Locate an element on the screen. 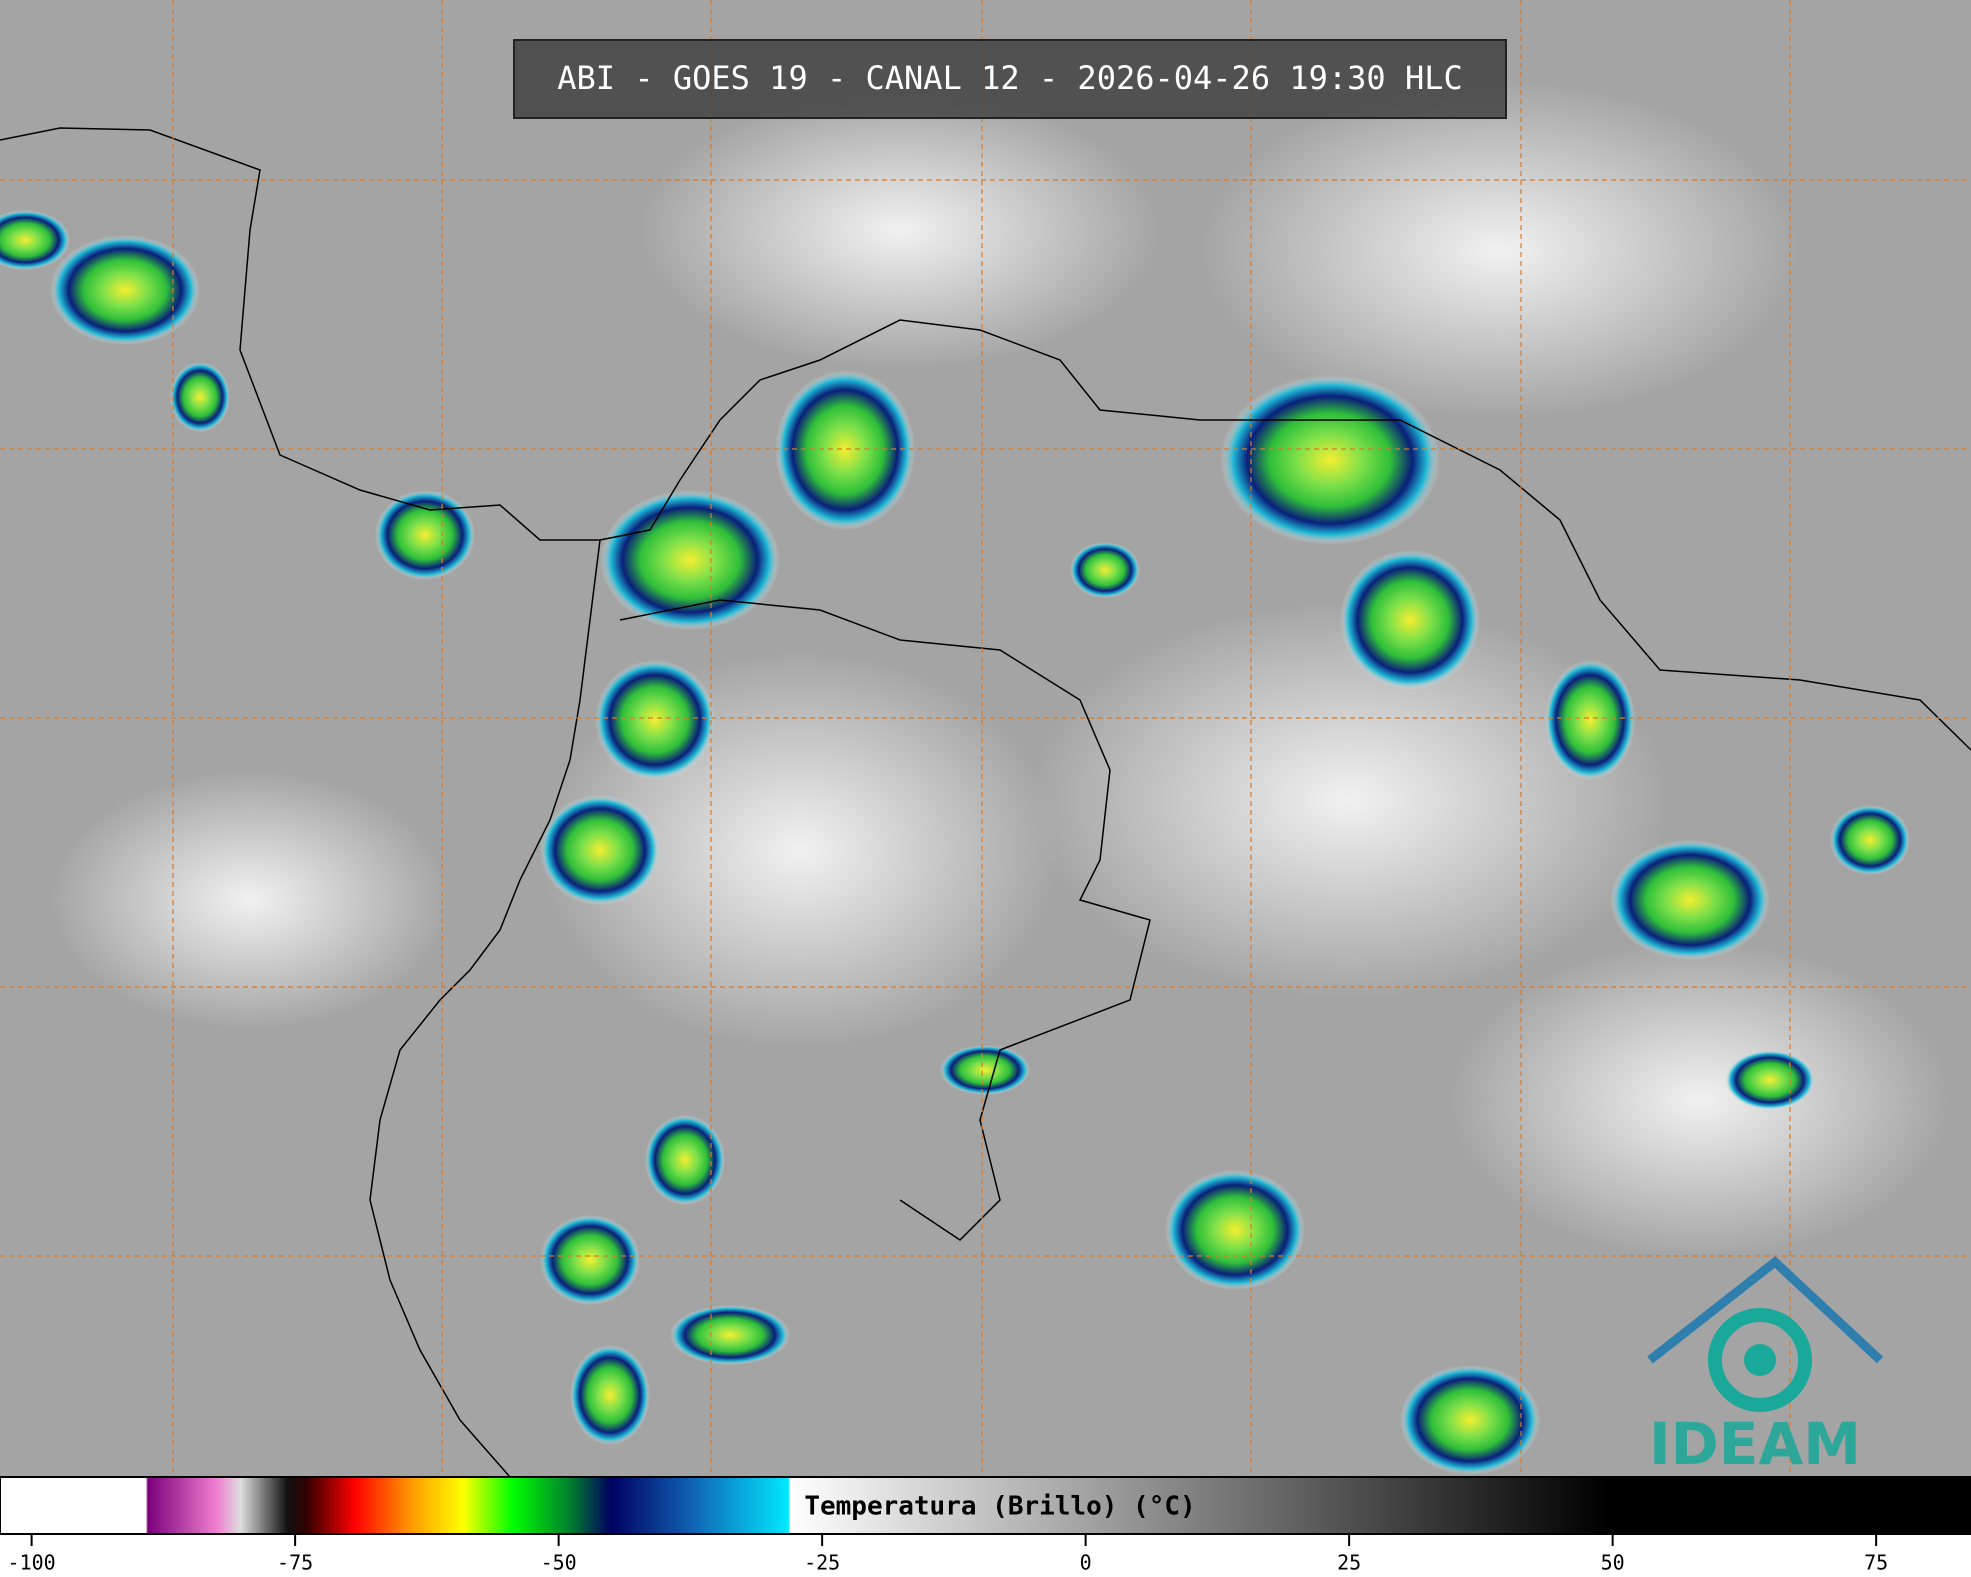 The image size is (1971, 1577). tick-label: 75 is located at coordinates (1876, 1563).